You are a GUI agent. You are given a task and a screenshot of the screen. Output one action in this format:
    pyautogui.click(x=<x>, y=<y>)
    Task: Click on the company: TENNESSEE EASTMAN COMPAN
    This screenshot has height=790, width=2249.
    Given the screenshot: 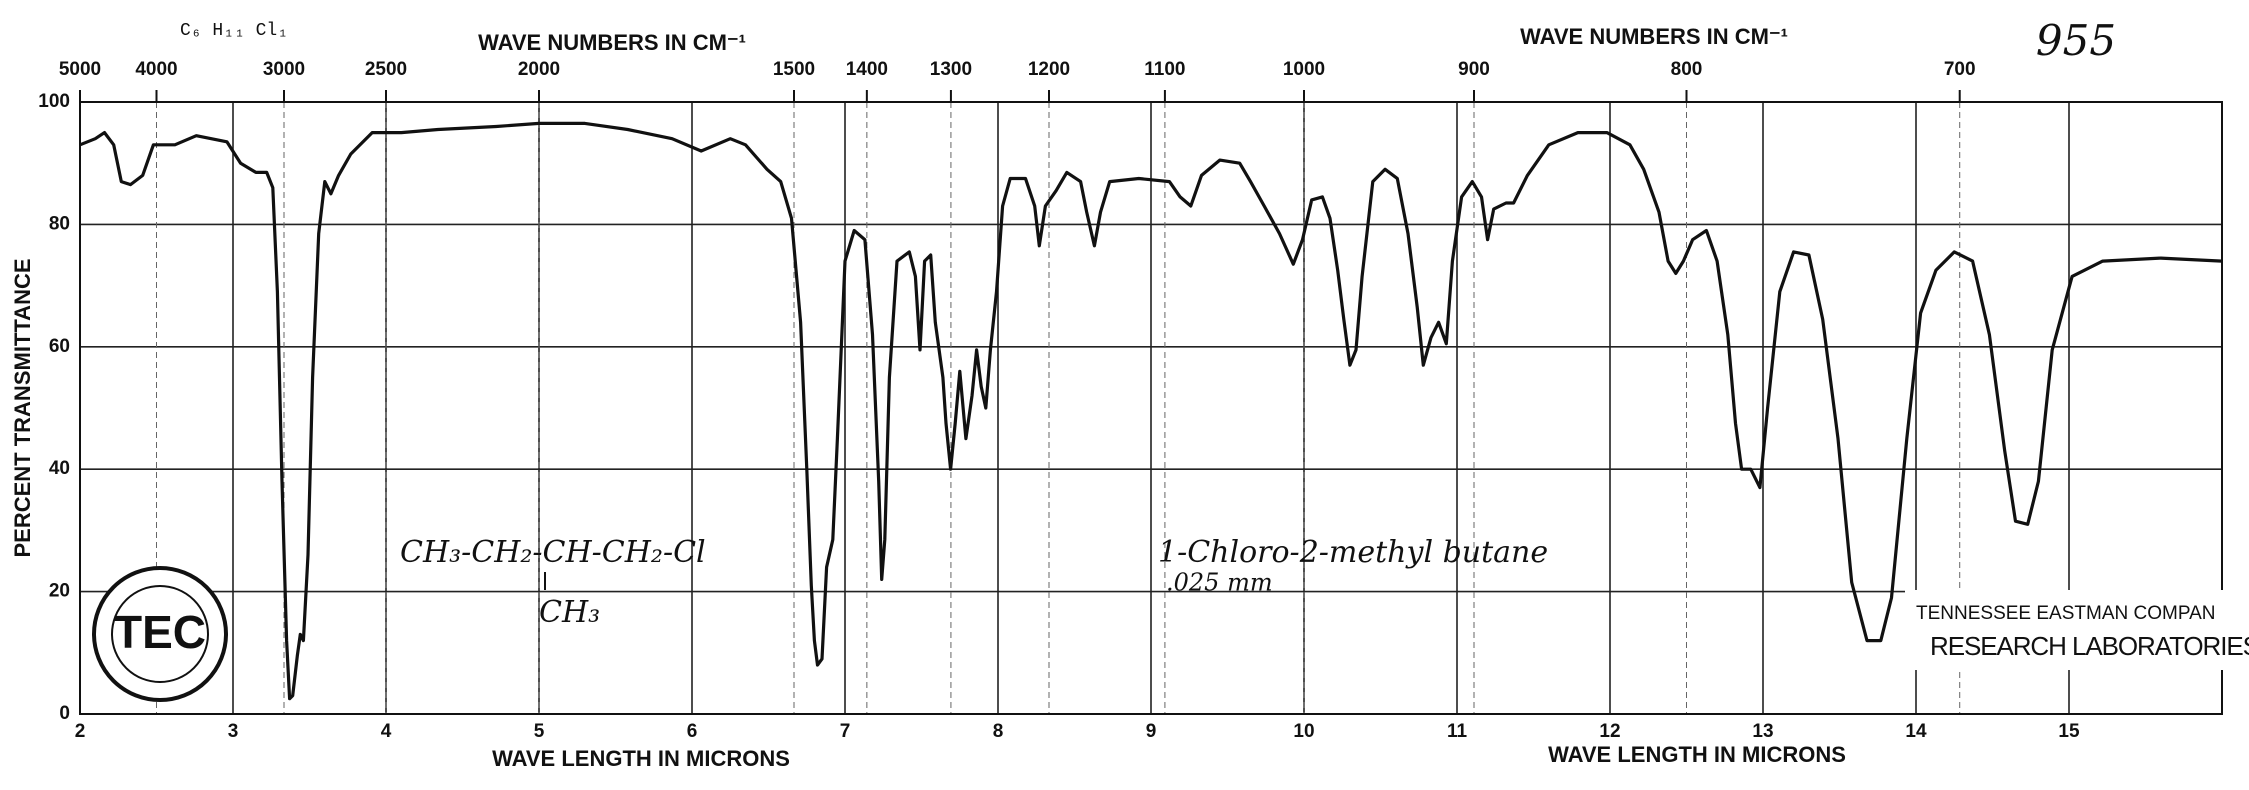 What is the action you would take?
    pyautogui.click(x=2065, y=613)
    